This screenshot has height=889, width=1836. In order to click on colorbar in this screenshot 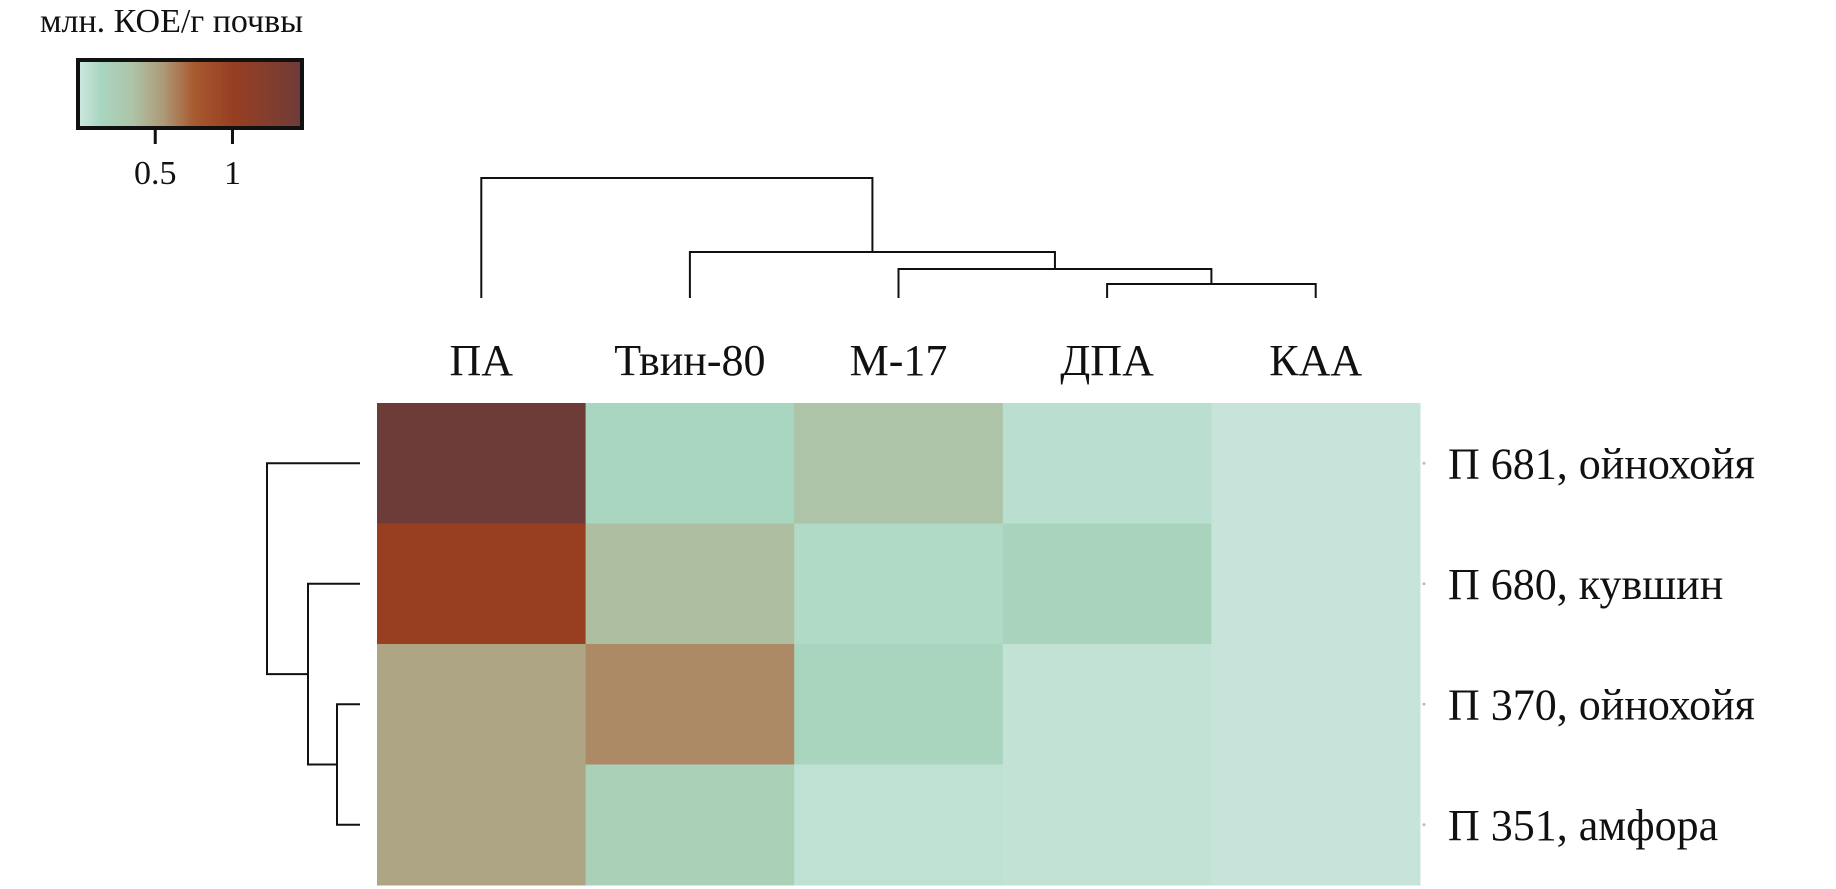, I will do `click(190, 94)`.